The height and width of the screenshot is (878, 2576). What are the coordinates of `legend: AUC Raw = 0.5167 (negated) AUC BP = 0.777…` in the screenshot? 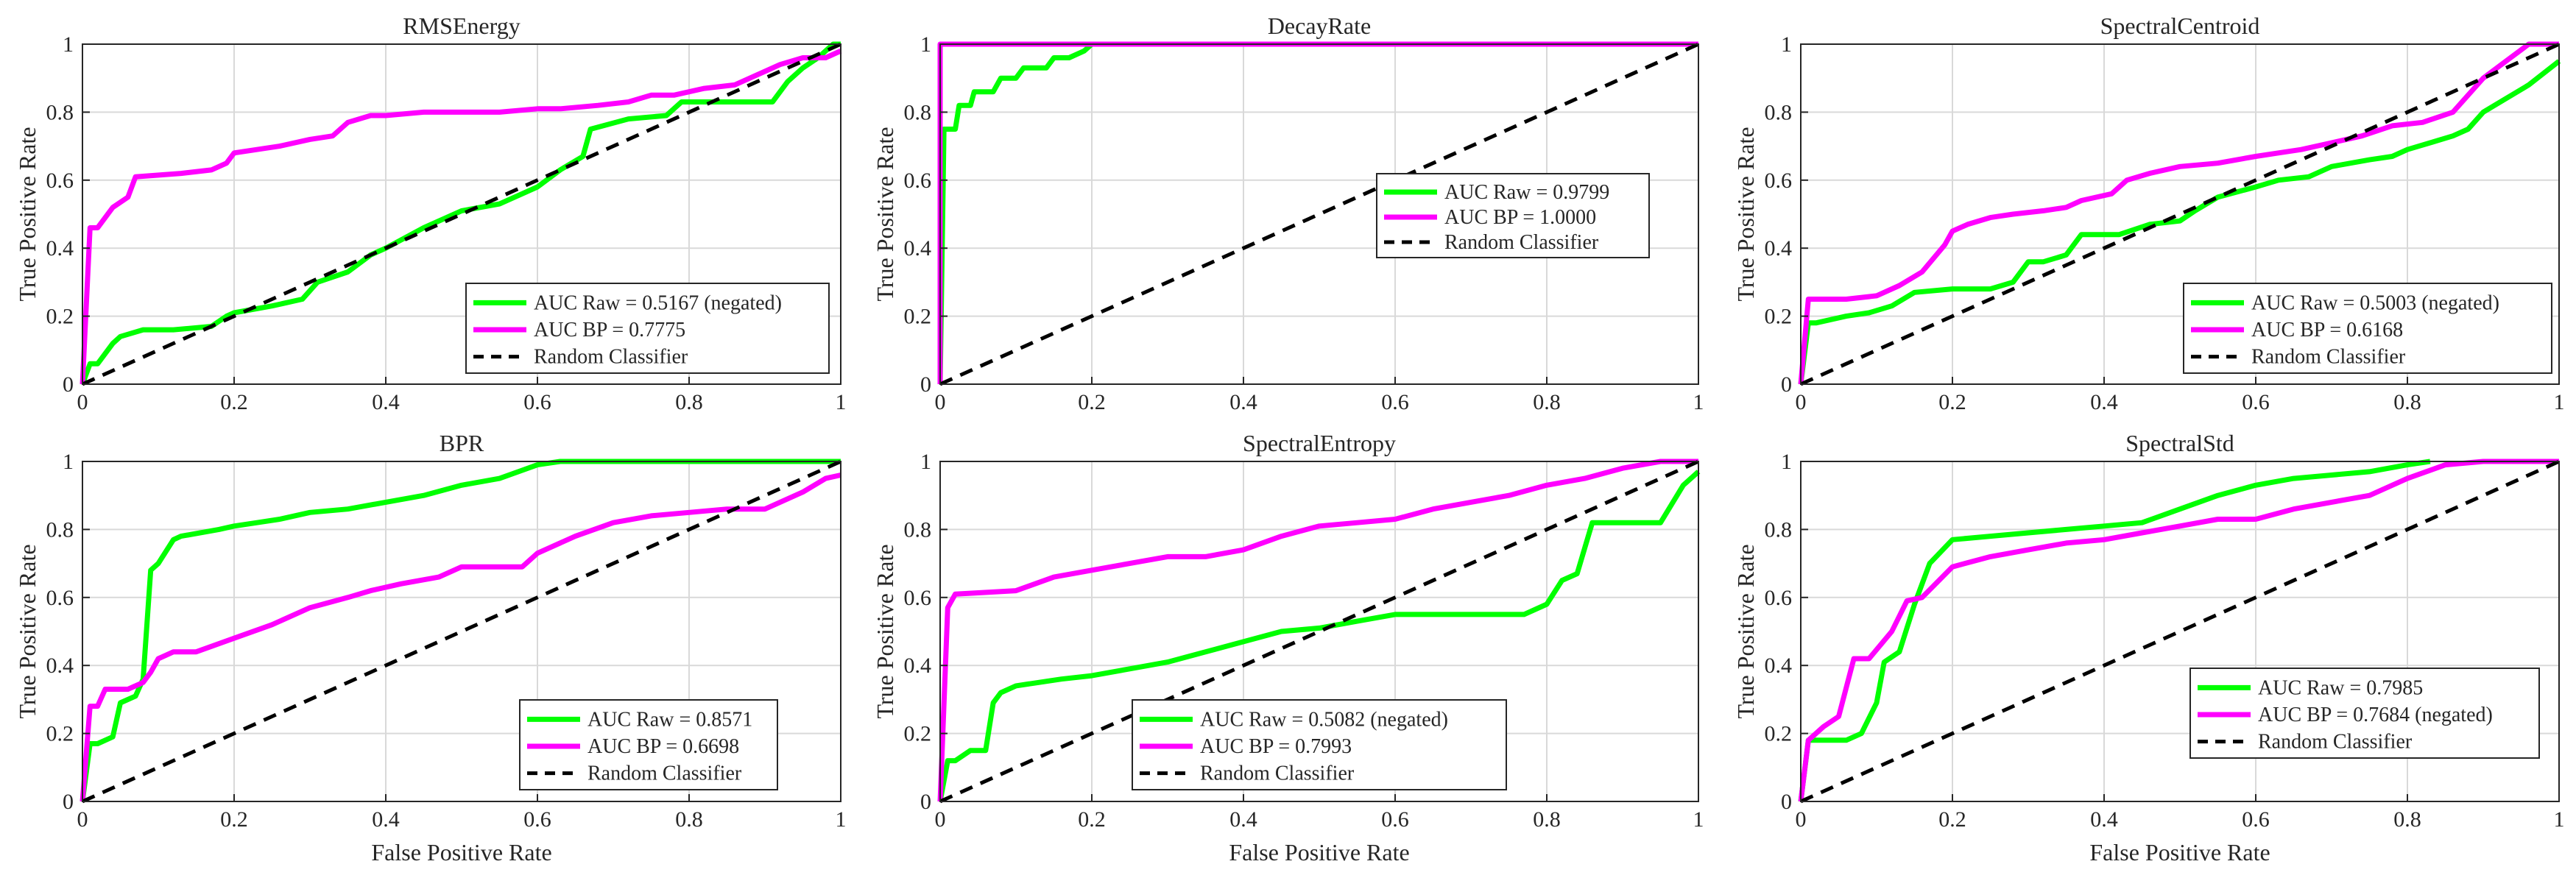 It's located at (647, 328).